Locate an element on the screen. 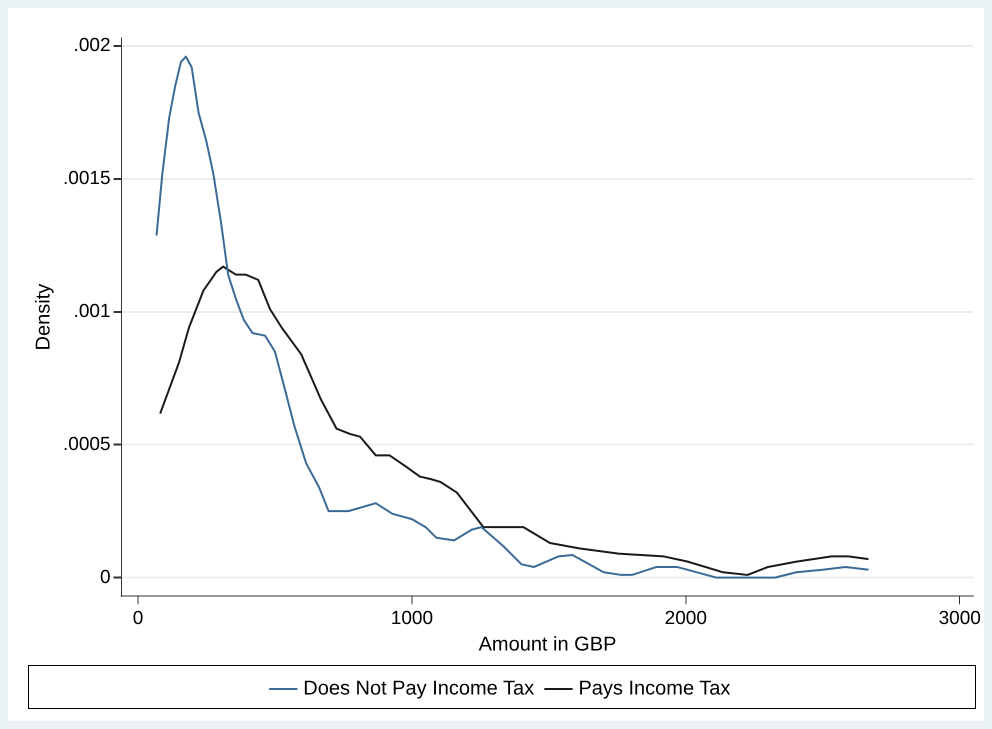 The width and height of the screenshot is (992, 729). y-tick-label: .002 is located at coordinates (92, 45).